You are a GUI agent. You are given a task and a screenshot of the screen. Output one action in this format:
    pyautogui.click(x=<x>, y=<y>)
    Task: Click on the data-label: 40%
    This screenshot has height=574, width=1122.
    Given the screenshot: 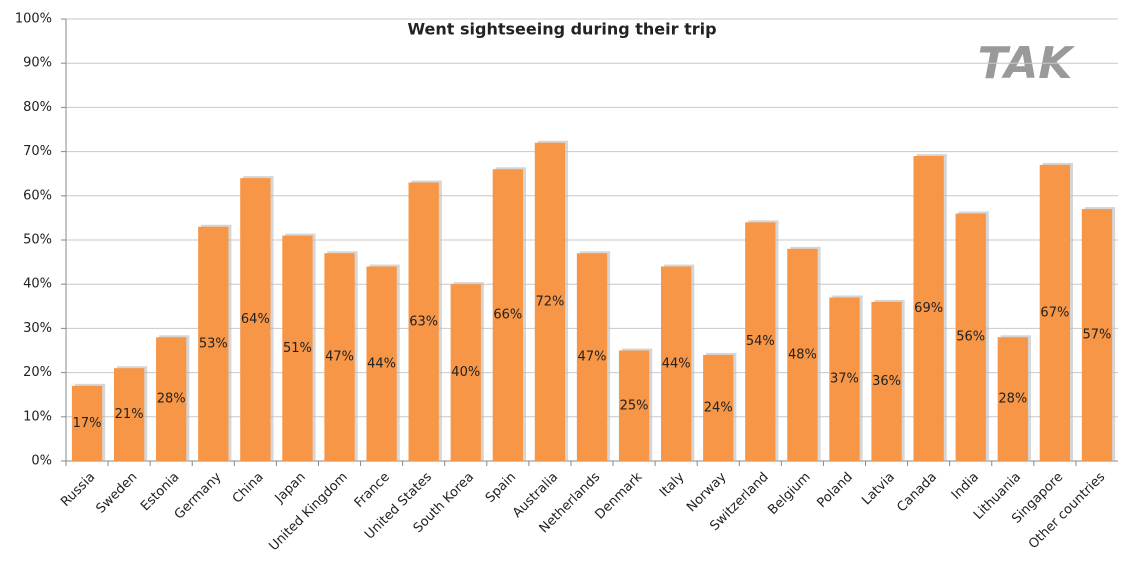 What is the action you would take?
    pyautogui.click(x=465, y=372)
    